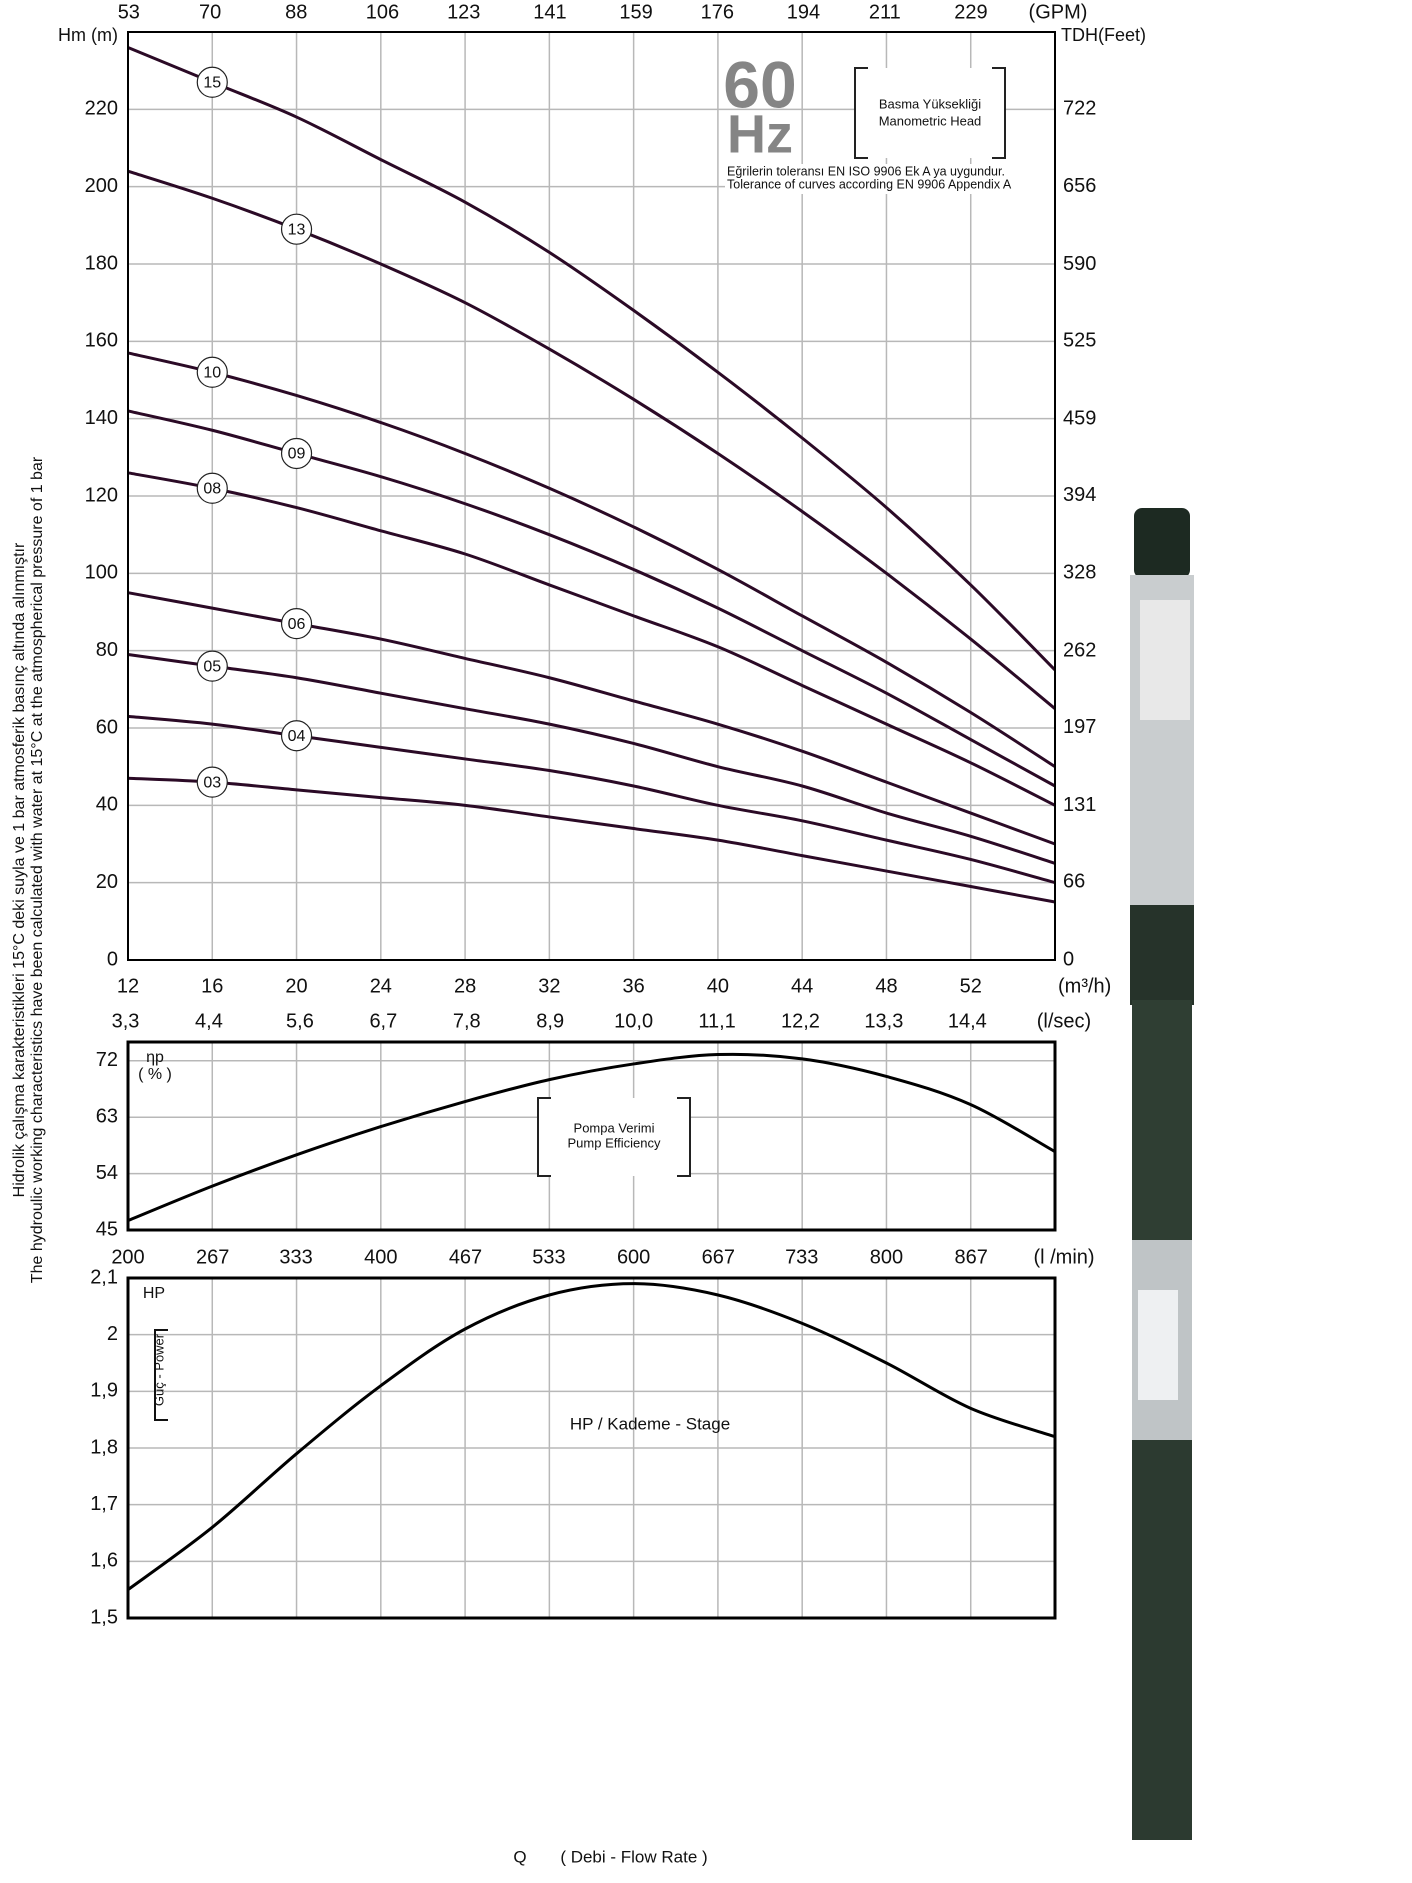  What do you see at coordinates (1063, 1257) in the screenshot?
I see `flow-axis-label: (l /min)` at bounding box center [1063, 1257].